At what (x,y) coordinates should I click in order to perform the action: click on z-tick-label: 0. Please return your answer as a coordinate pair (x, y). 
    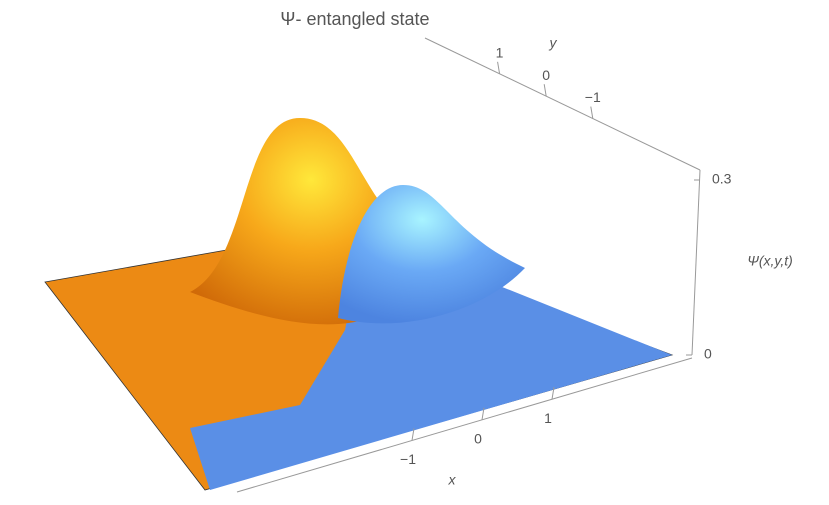
    Looking at the image, I should click on (708, 354).